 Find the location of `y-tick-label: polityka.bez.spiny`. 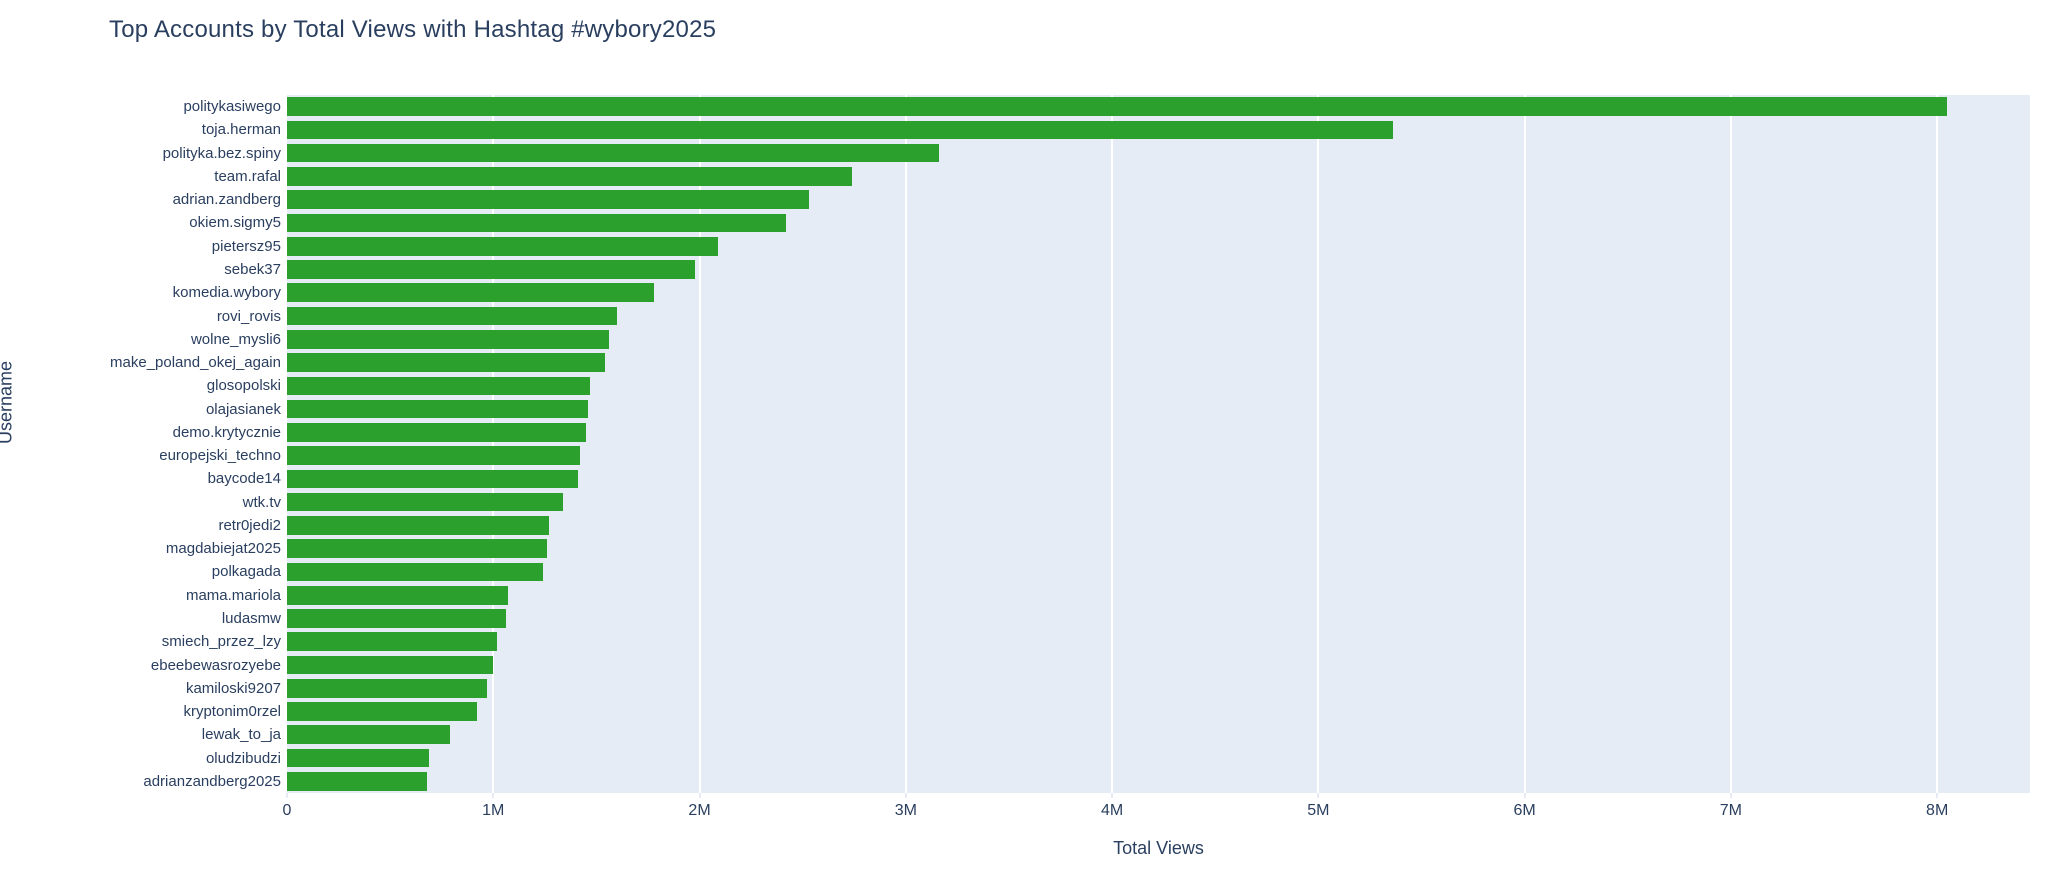

y-tick-label: polityka.bez.spiny is located at coordinates (221, 153).